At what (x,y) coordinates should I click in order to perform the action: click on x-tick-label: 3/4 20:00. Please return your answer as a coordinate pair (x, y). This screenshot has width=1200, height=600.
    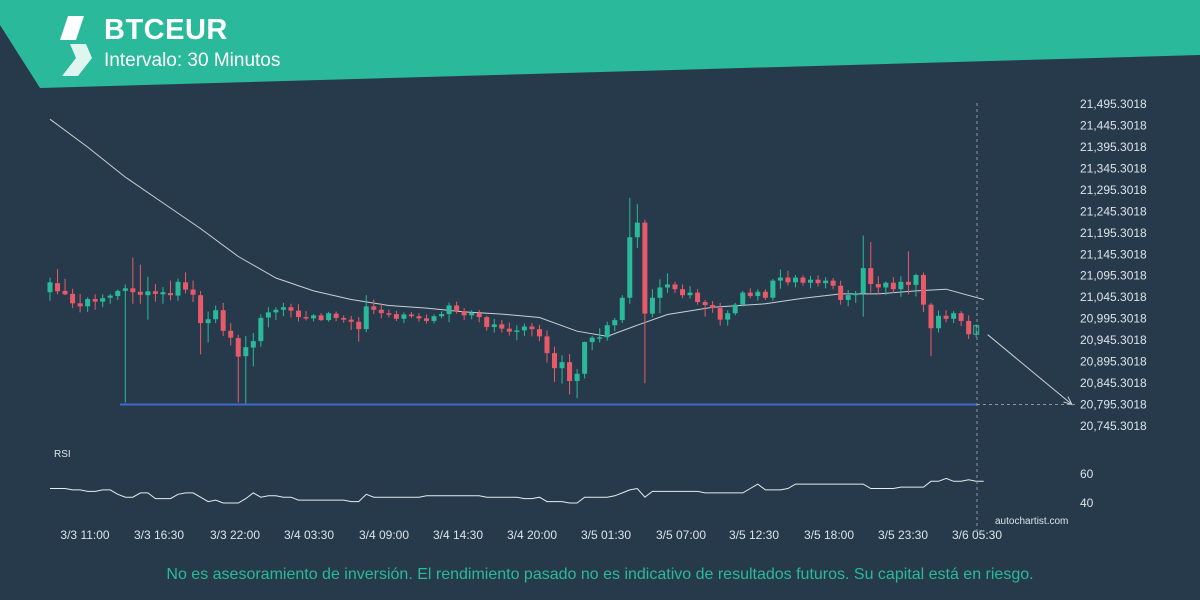
    Looking at the image, I should click on (532, 535).